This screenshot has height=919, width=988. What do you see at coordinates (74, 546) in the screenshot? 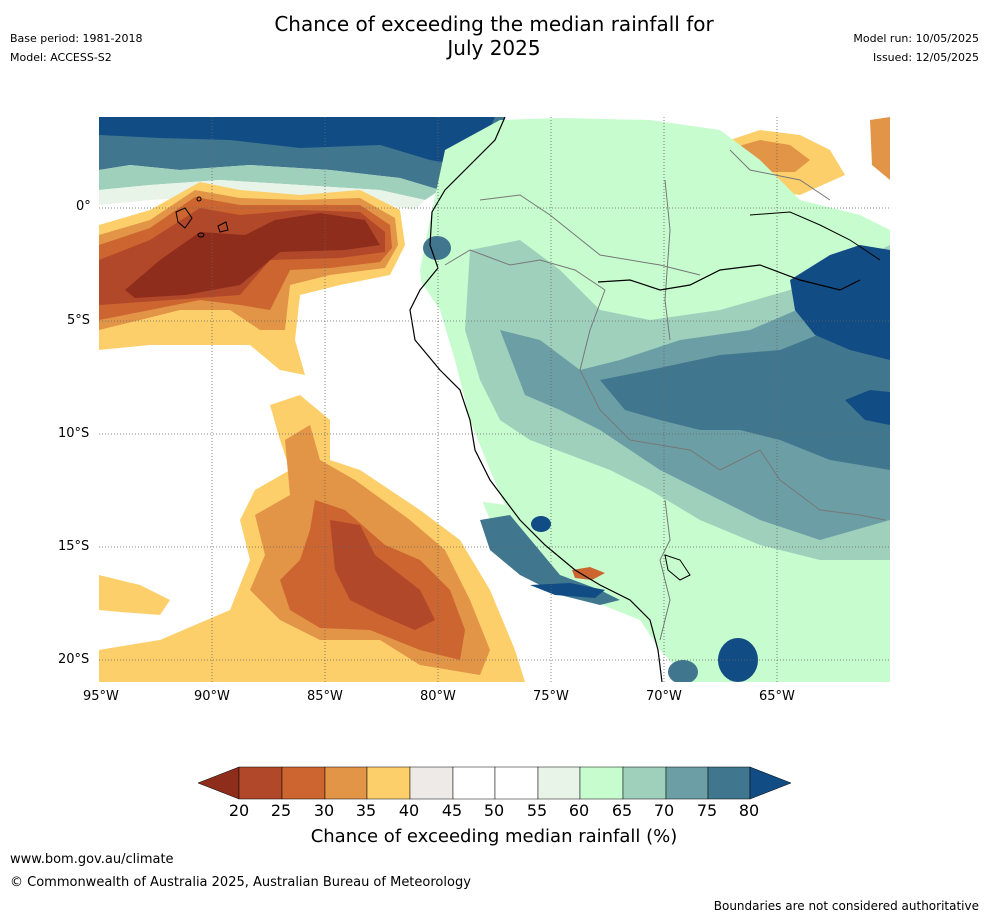
I see `lat-tick: 15°S` at bounding box center [74, 546].